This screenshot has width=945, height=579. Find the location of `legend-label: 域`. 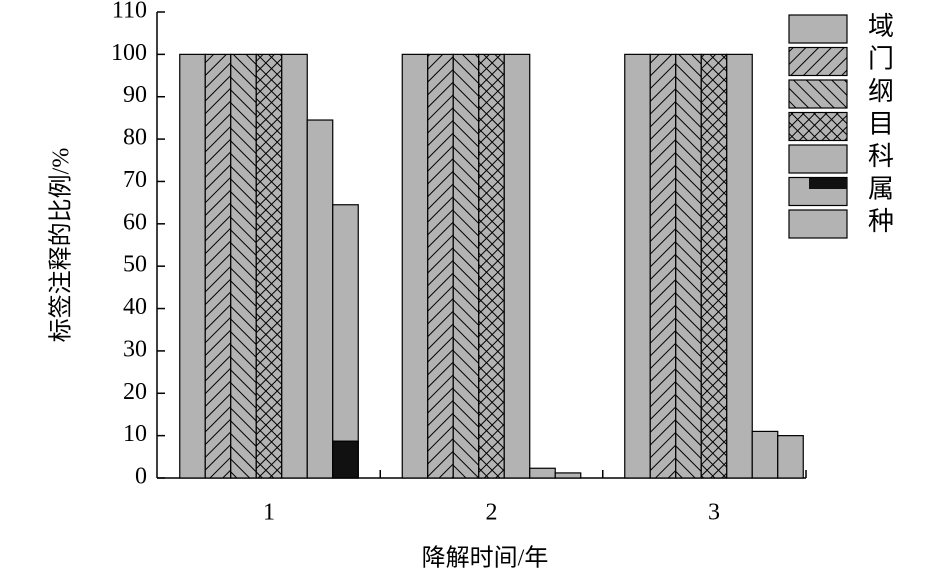

legend-label: 域 is located at coordinates (881, 26).